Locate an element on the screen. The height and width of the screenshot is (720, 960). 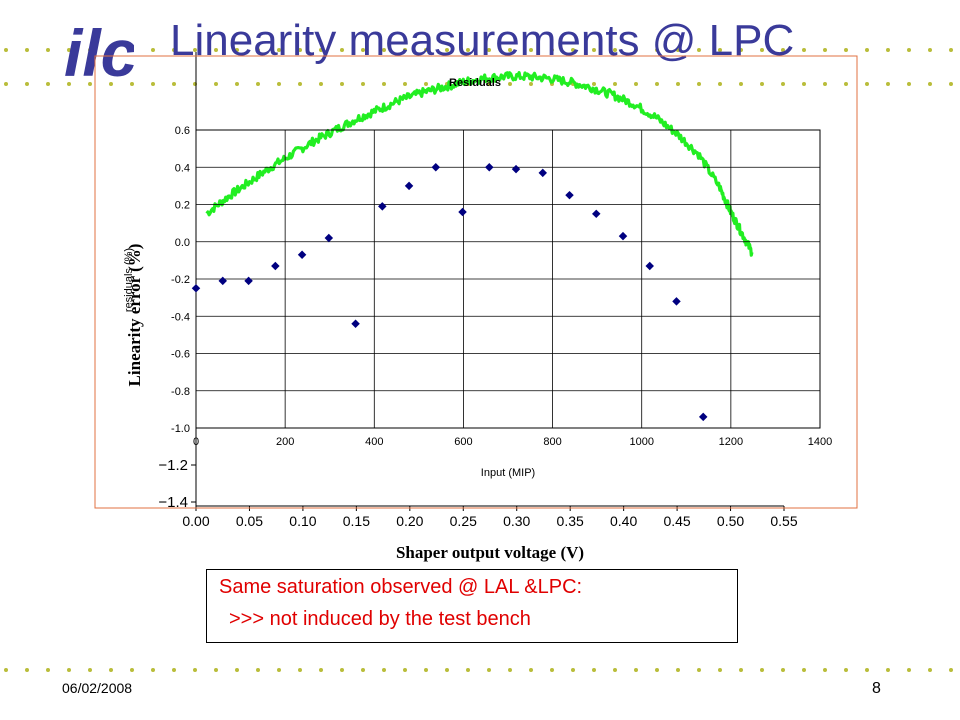
residuals-y-axis-label: residuals (%) is located at coordinates (129, 280).